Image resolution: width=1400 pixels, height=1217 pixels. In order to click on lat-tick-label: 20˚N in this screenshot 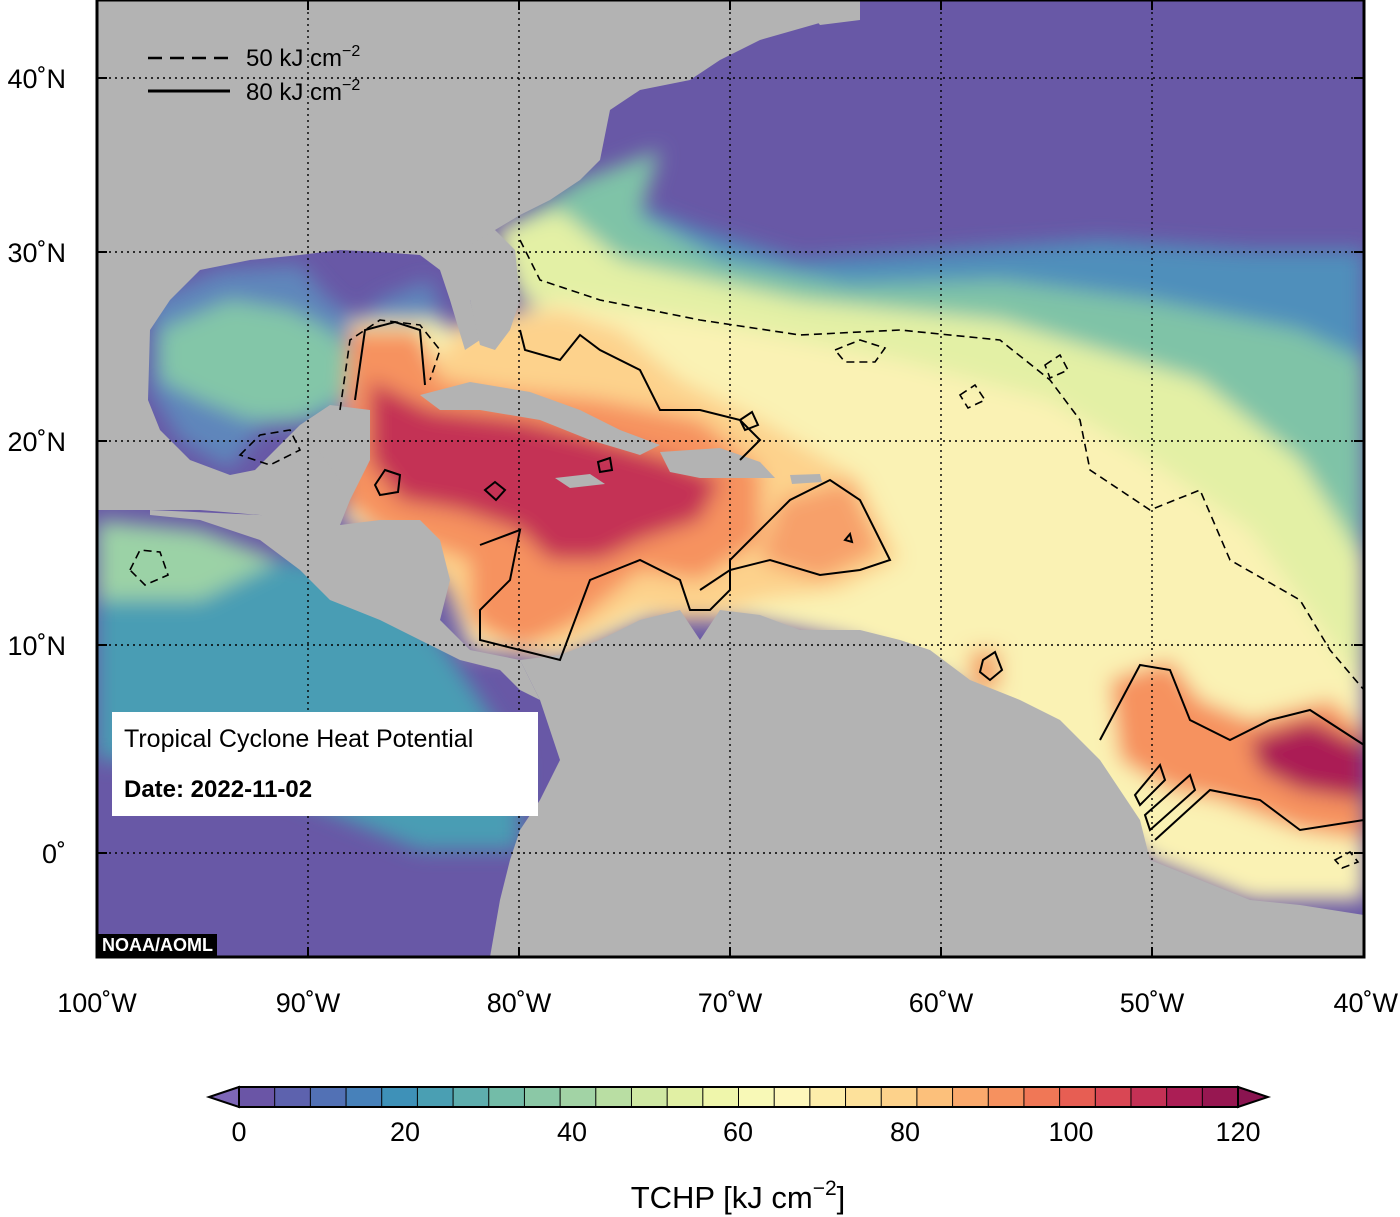, I will do `click(36, 442)`.